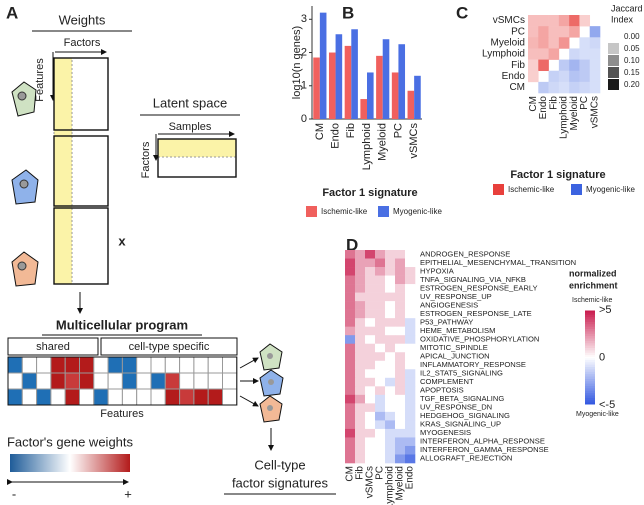 Image resolution: width=644 pixels, height=505 pixels. What do you see at coordinates (22, 96) in the screenshot?
I see `nucleus` at bounding box center [22, 96].